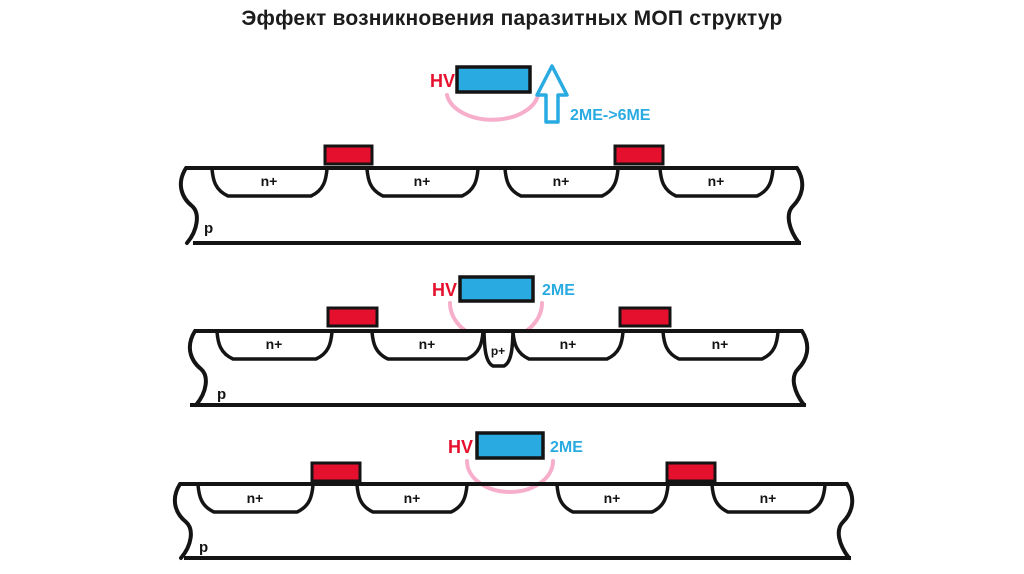 The image size is (1024, 574). I want to click on p-plus-label: p+, so click(498, 351).